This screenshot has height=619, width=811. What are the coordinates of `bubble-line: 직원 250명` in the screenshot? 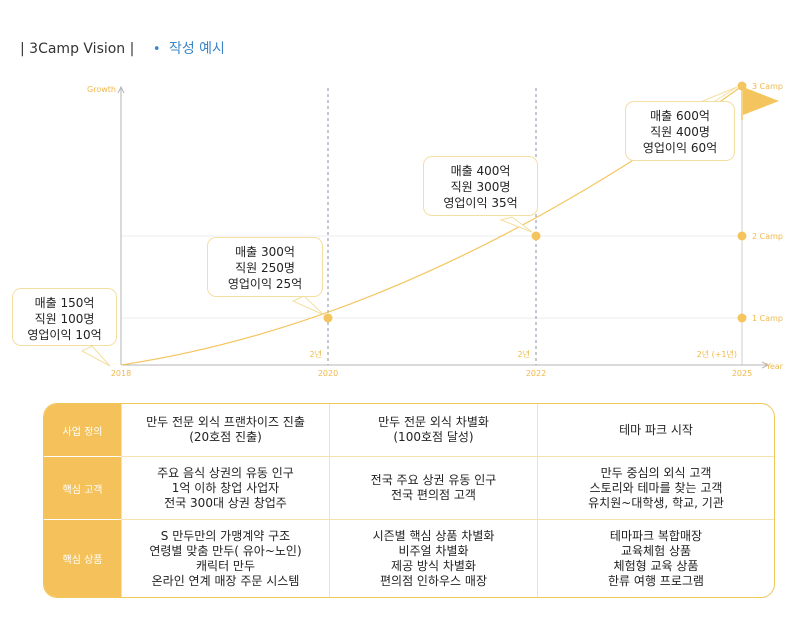 It's located at (265, 268).